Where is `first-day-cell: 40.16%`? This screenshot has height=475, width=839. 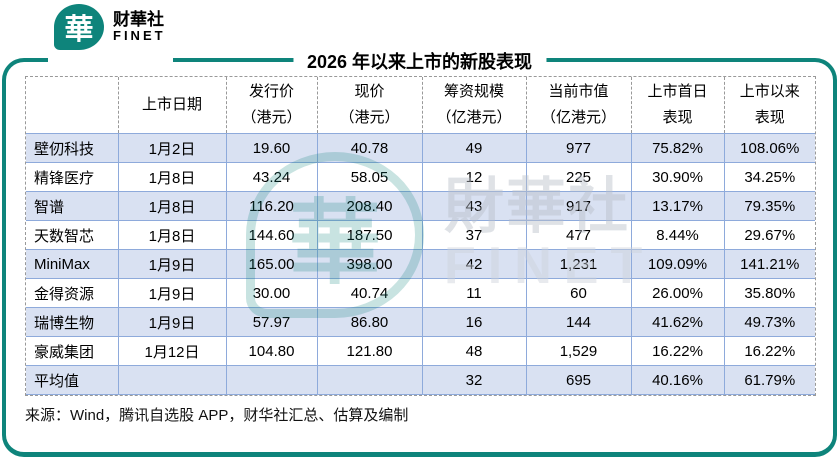 first-day-cell: 40.16% is located at coordinates (678, 380).